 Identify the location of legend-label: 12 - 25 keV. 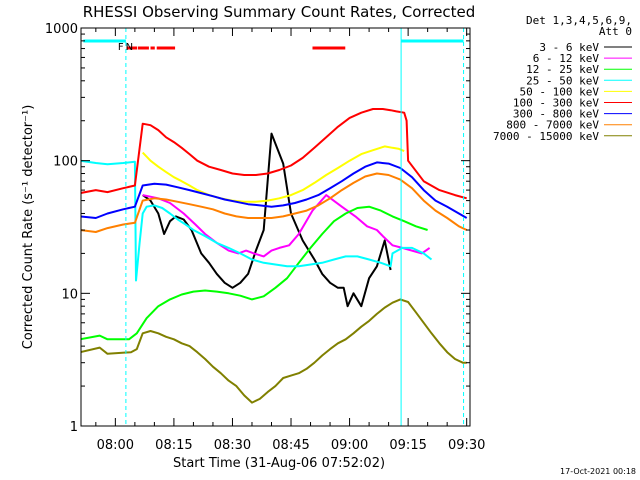
(562, 69).